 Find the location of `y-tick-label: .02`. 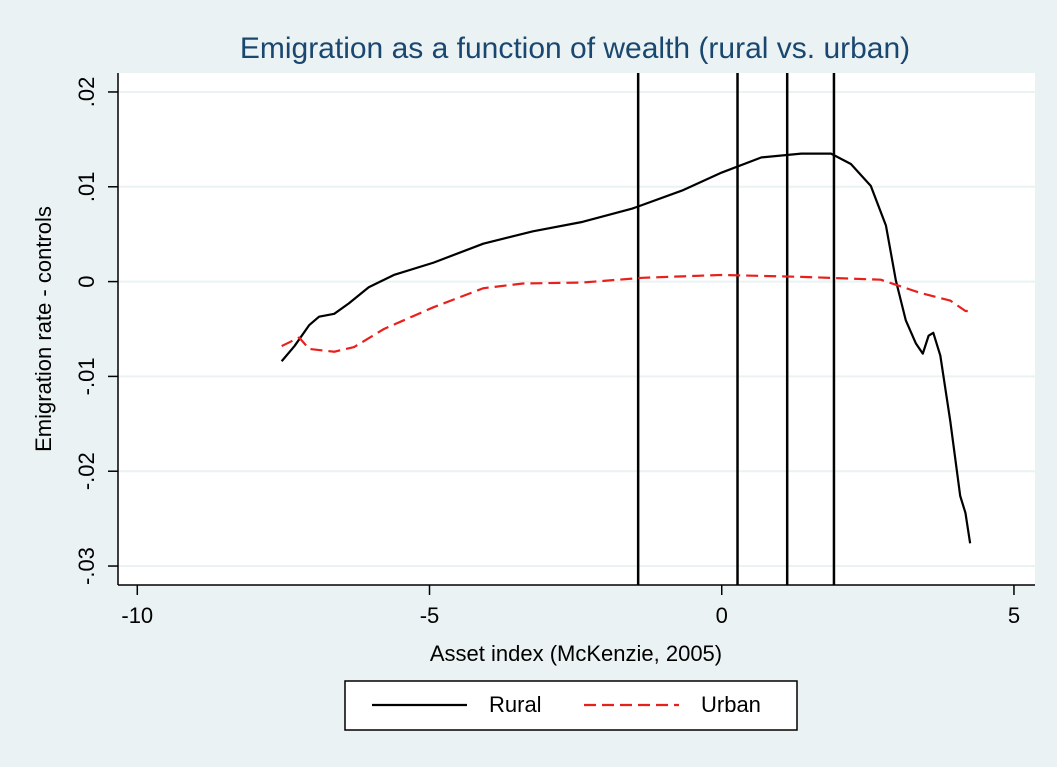

y-tick-label: .02 is located at coordinates (86, 92).